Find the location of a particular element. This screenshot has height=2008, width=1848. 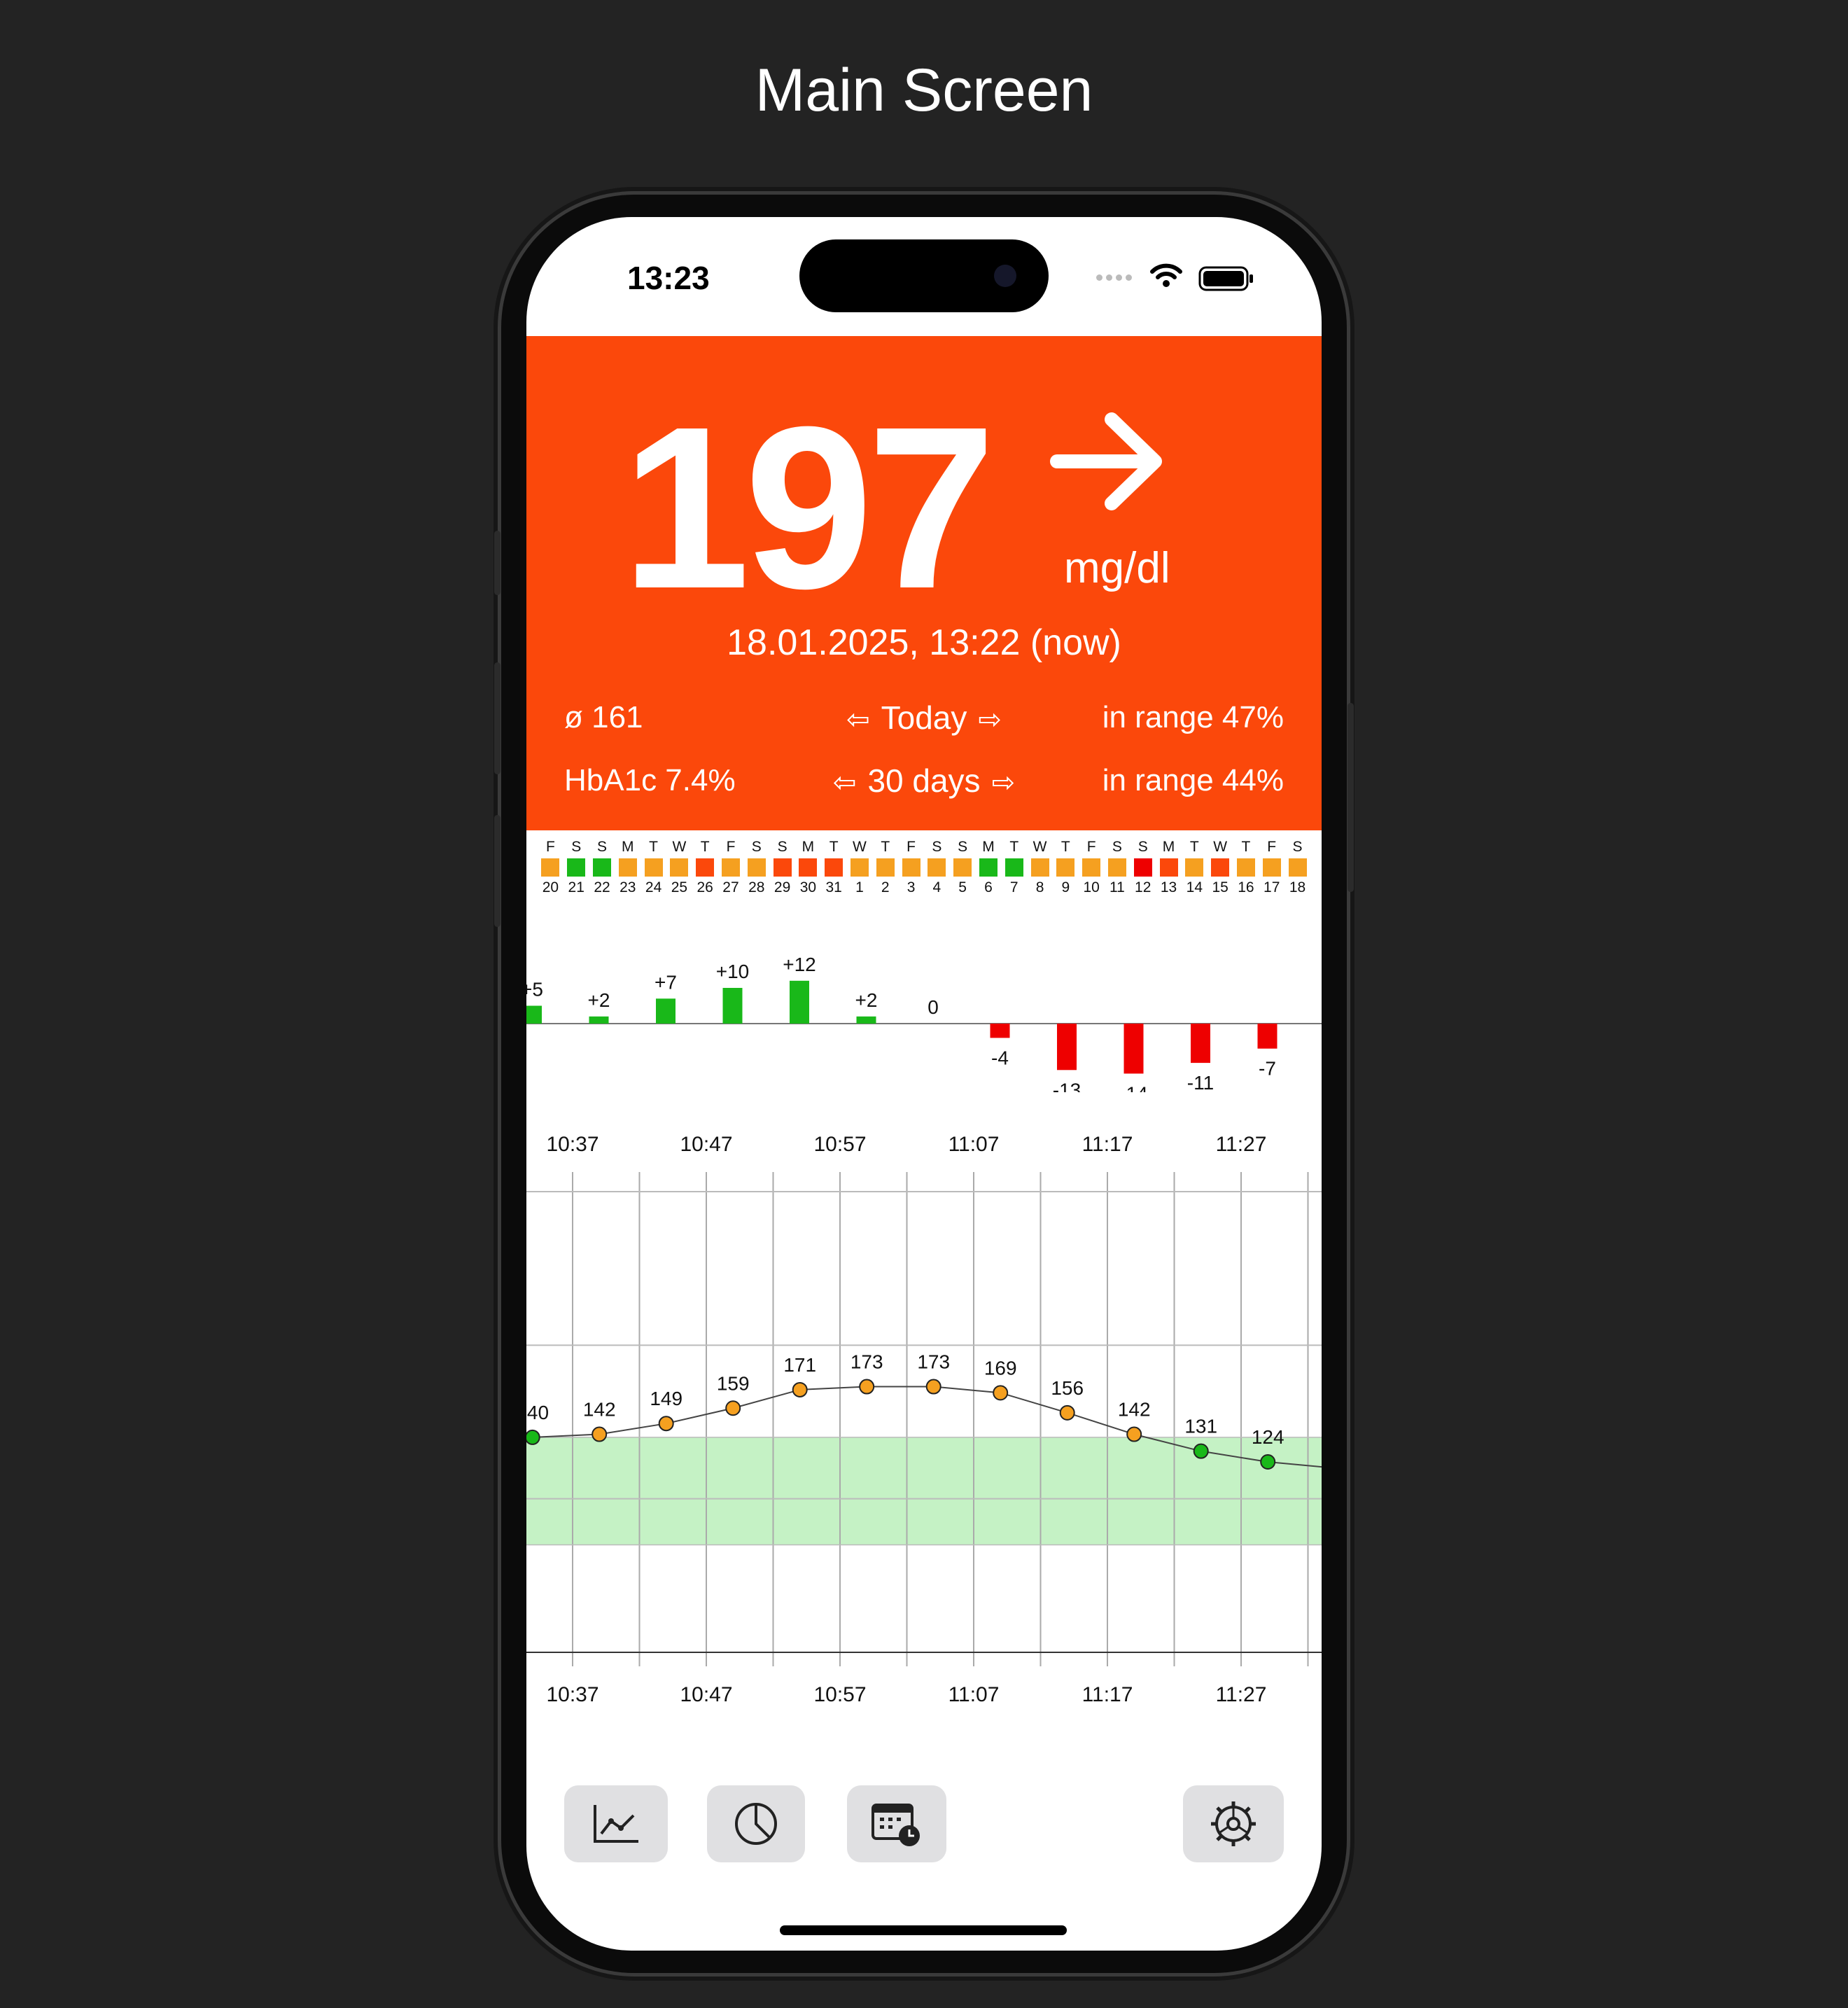

chart-view-button is located at coordinates (616, 1823).